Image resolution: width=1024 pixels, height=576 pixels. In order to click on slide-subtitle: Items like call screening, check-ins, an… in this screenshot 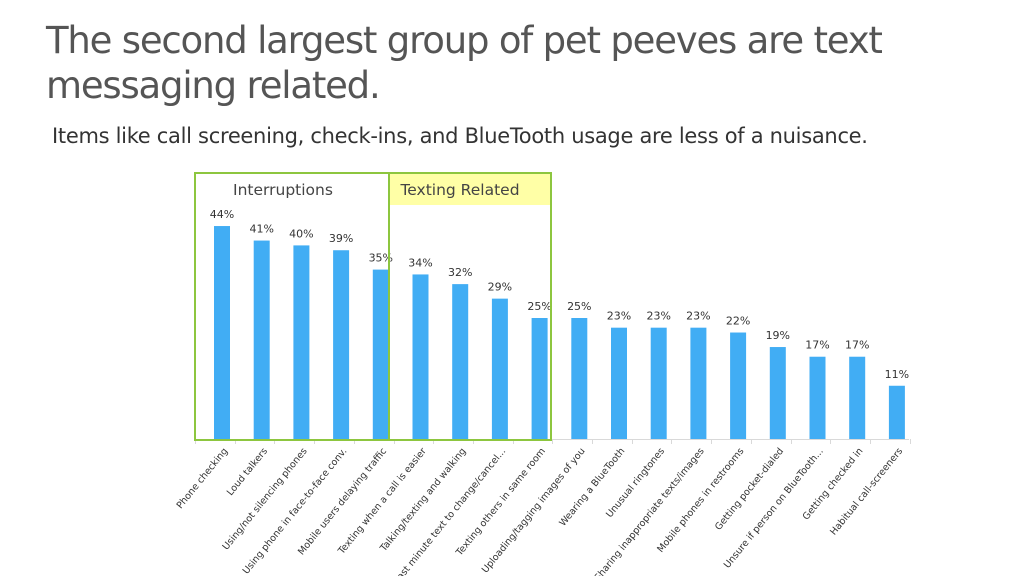, I will do `click(460, 136)`.